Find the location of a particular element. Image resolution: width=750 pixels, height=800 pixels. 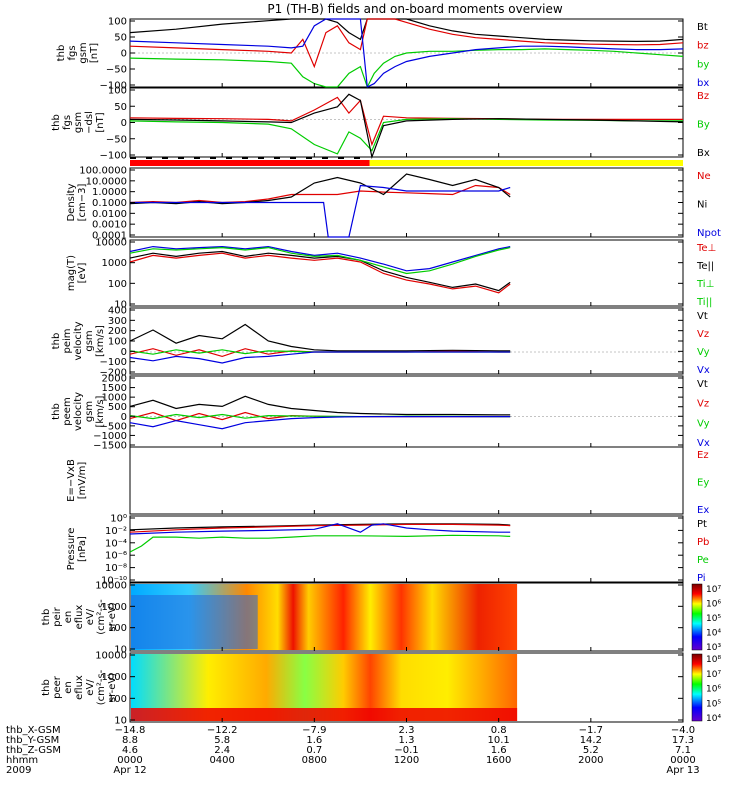

spectrogram-low-flux-region is located at coordinates (194, 622).